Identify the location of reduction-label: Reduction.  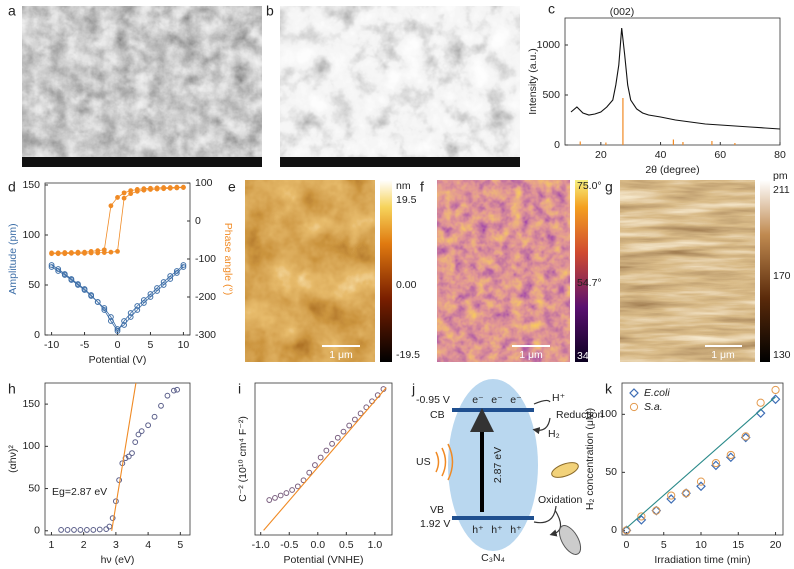
(579, 415).